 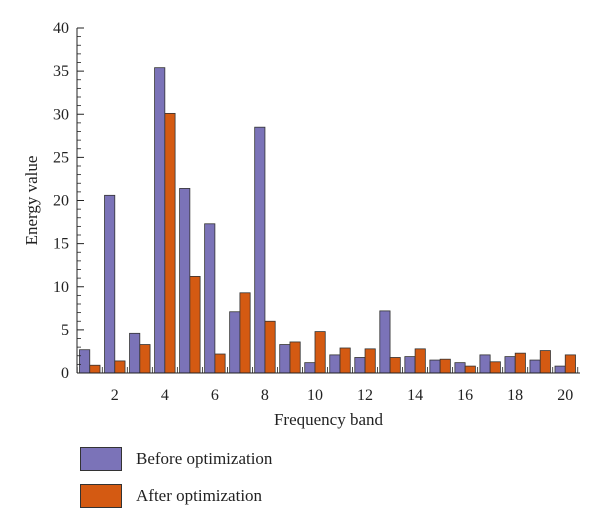 What do you see at coordinates (415, 395) in the screenshot?
I see `x-tick-label-14: 14` at bounding box center [415, 395].